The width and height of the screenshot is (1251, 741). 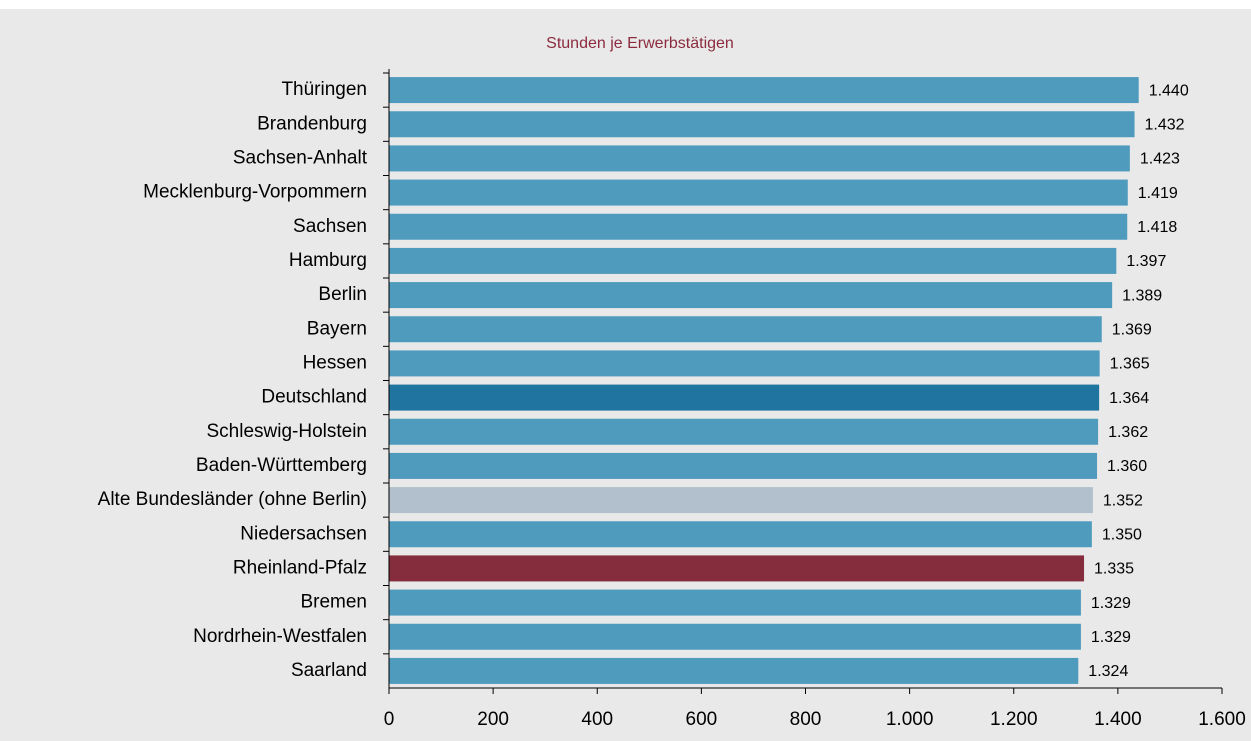 What do you see at coordinates (640, 43) in the screenshot?
I see `chart-title: Stunden je Erwerbstätigen` at bounding box center [640, 43].